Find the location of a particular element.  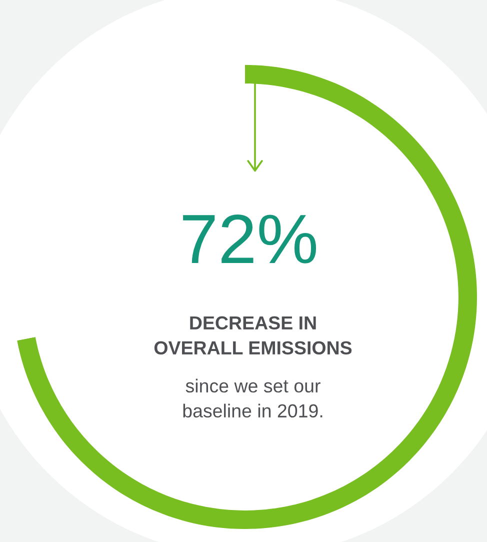

data-label: 72% is located at coordinates (249, 239).